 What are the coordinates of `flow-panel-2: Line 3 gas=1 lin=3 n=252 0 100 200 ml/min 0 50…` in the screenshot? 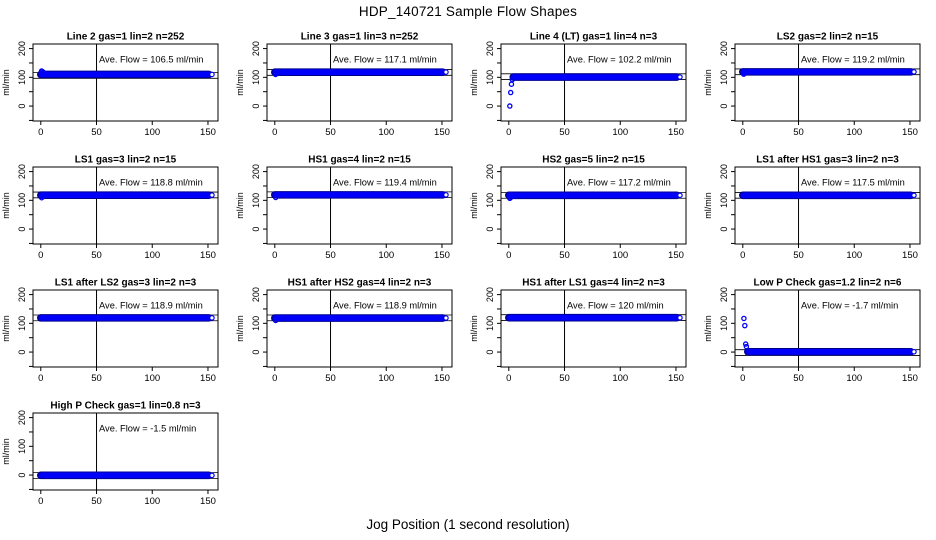 It's located at (344, 85).